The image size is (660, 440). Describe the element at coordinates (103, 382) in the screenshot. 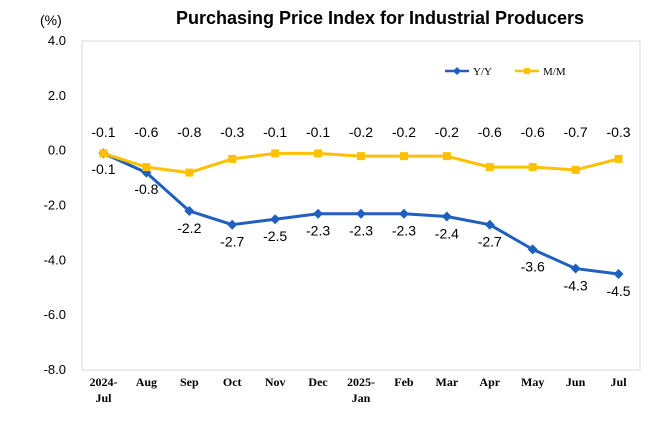

I see `x-tick-label: 2024-` at that location.